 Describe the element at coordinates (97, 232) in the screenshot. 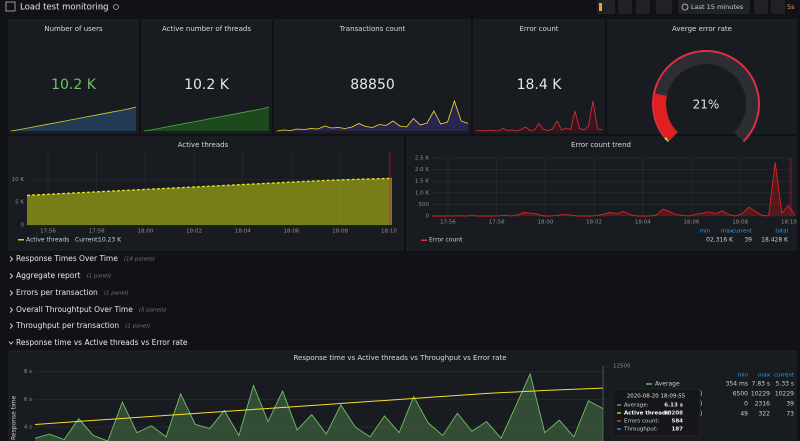

I see `x-tick-label: 17:58` at that location.